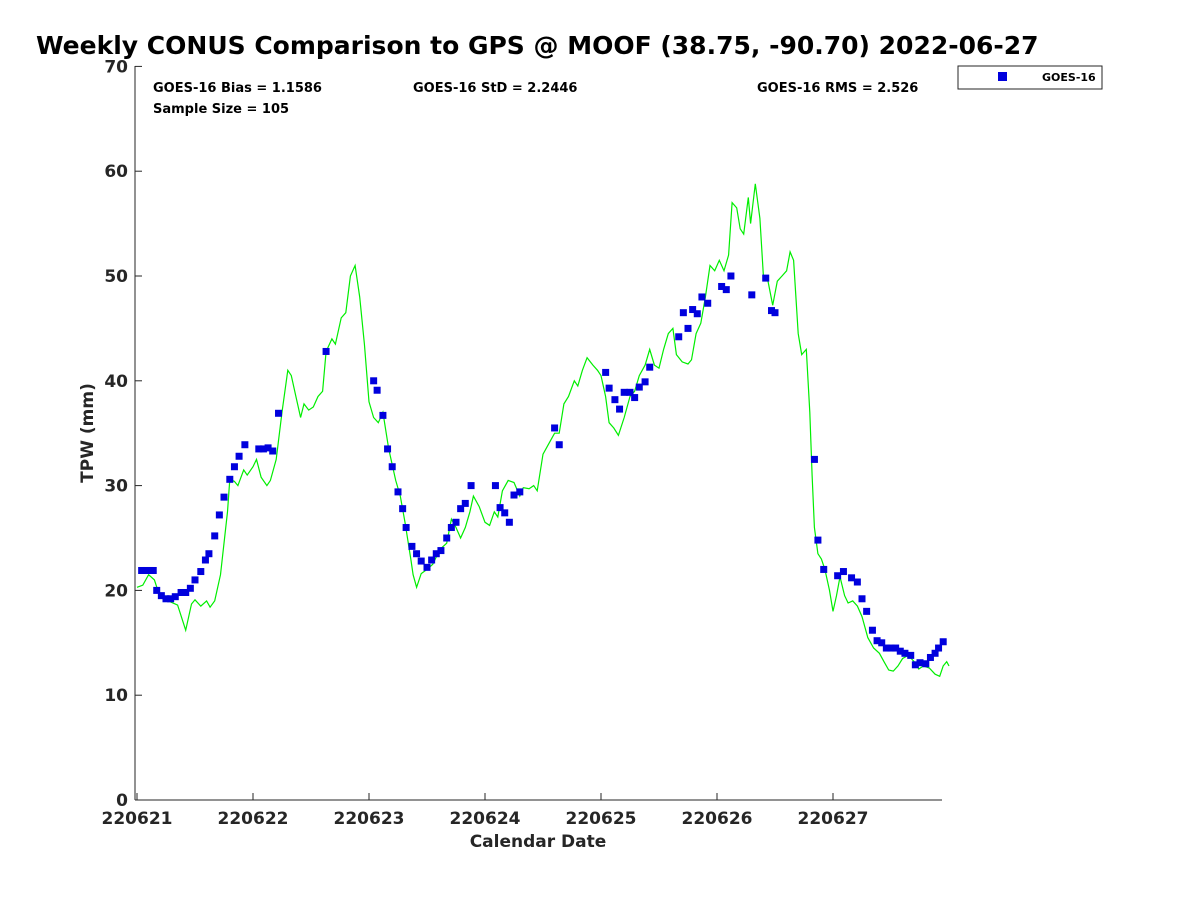 This screenshot has height=900, width=1200. What do you see at coordinates (237, 88) in the screenshot?
I see `stat-bias: GOES-16 Bias = 1.1586` at bounding box center [237, 88].